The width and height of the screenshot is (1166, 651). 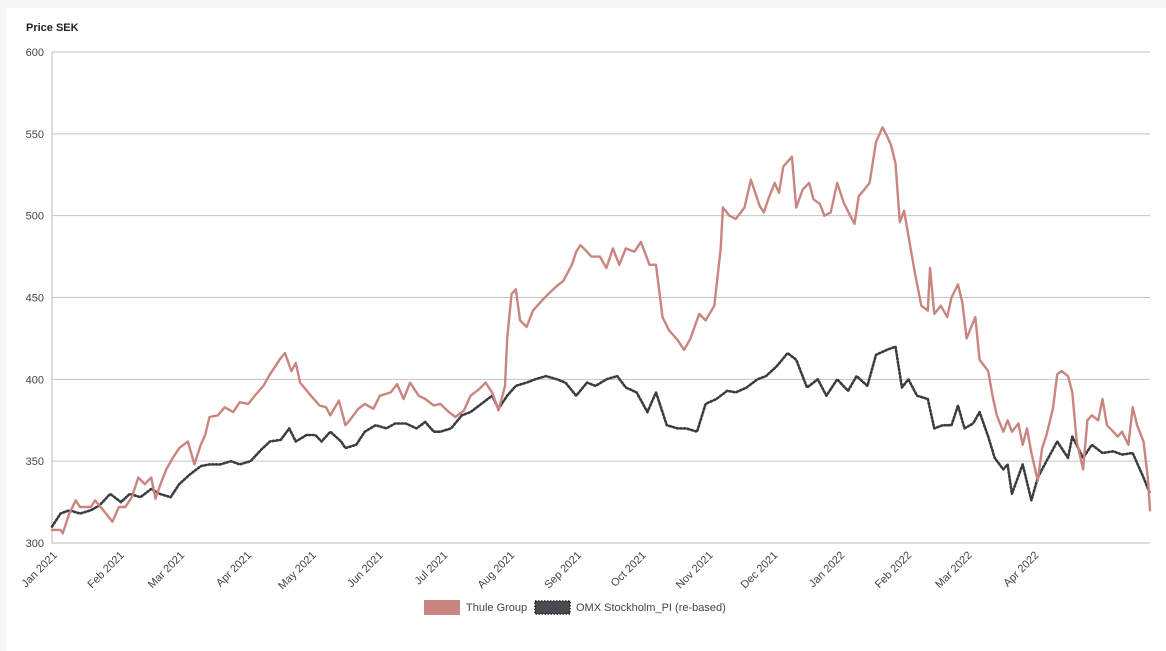 What do you see at coordinates (695, 570) in the screenshot?
I see `x-tick-label: Nov 2021` at bounding box center [695, 570].